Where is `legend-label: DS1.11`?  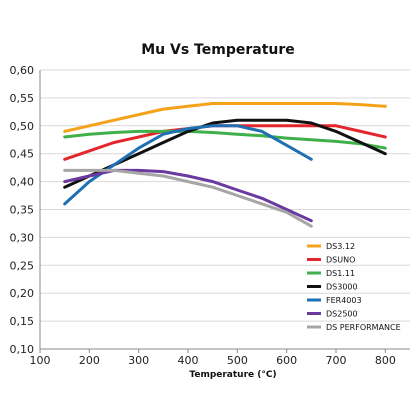 legend-label: DS1.11 is located at coordinates (340, 273).